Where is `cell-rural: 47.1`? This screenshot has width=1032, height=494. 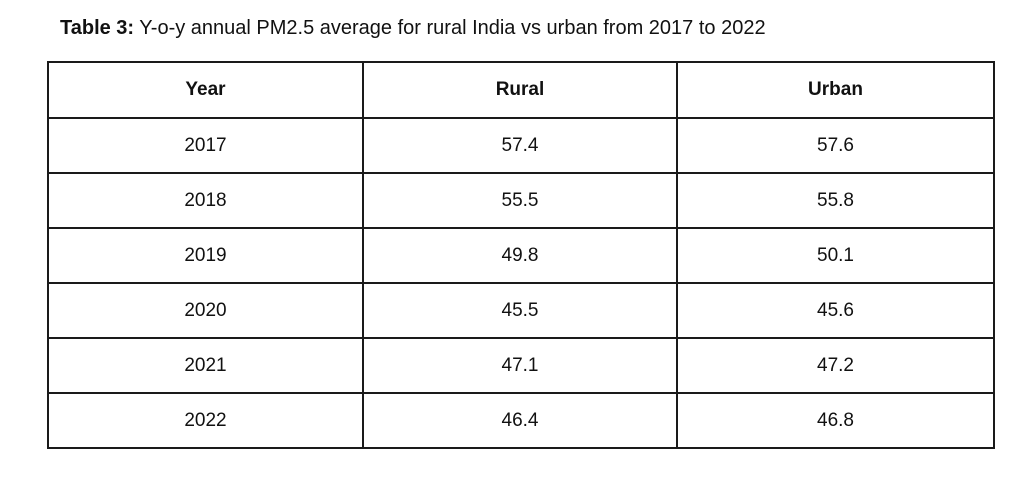
cell-rural: 47.1 is located at coordinates (520, 365).